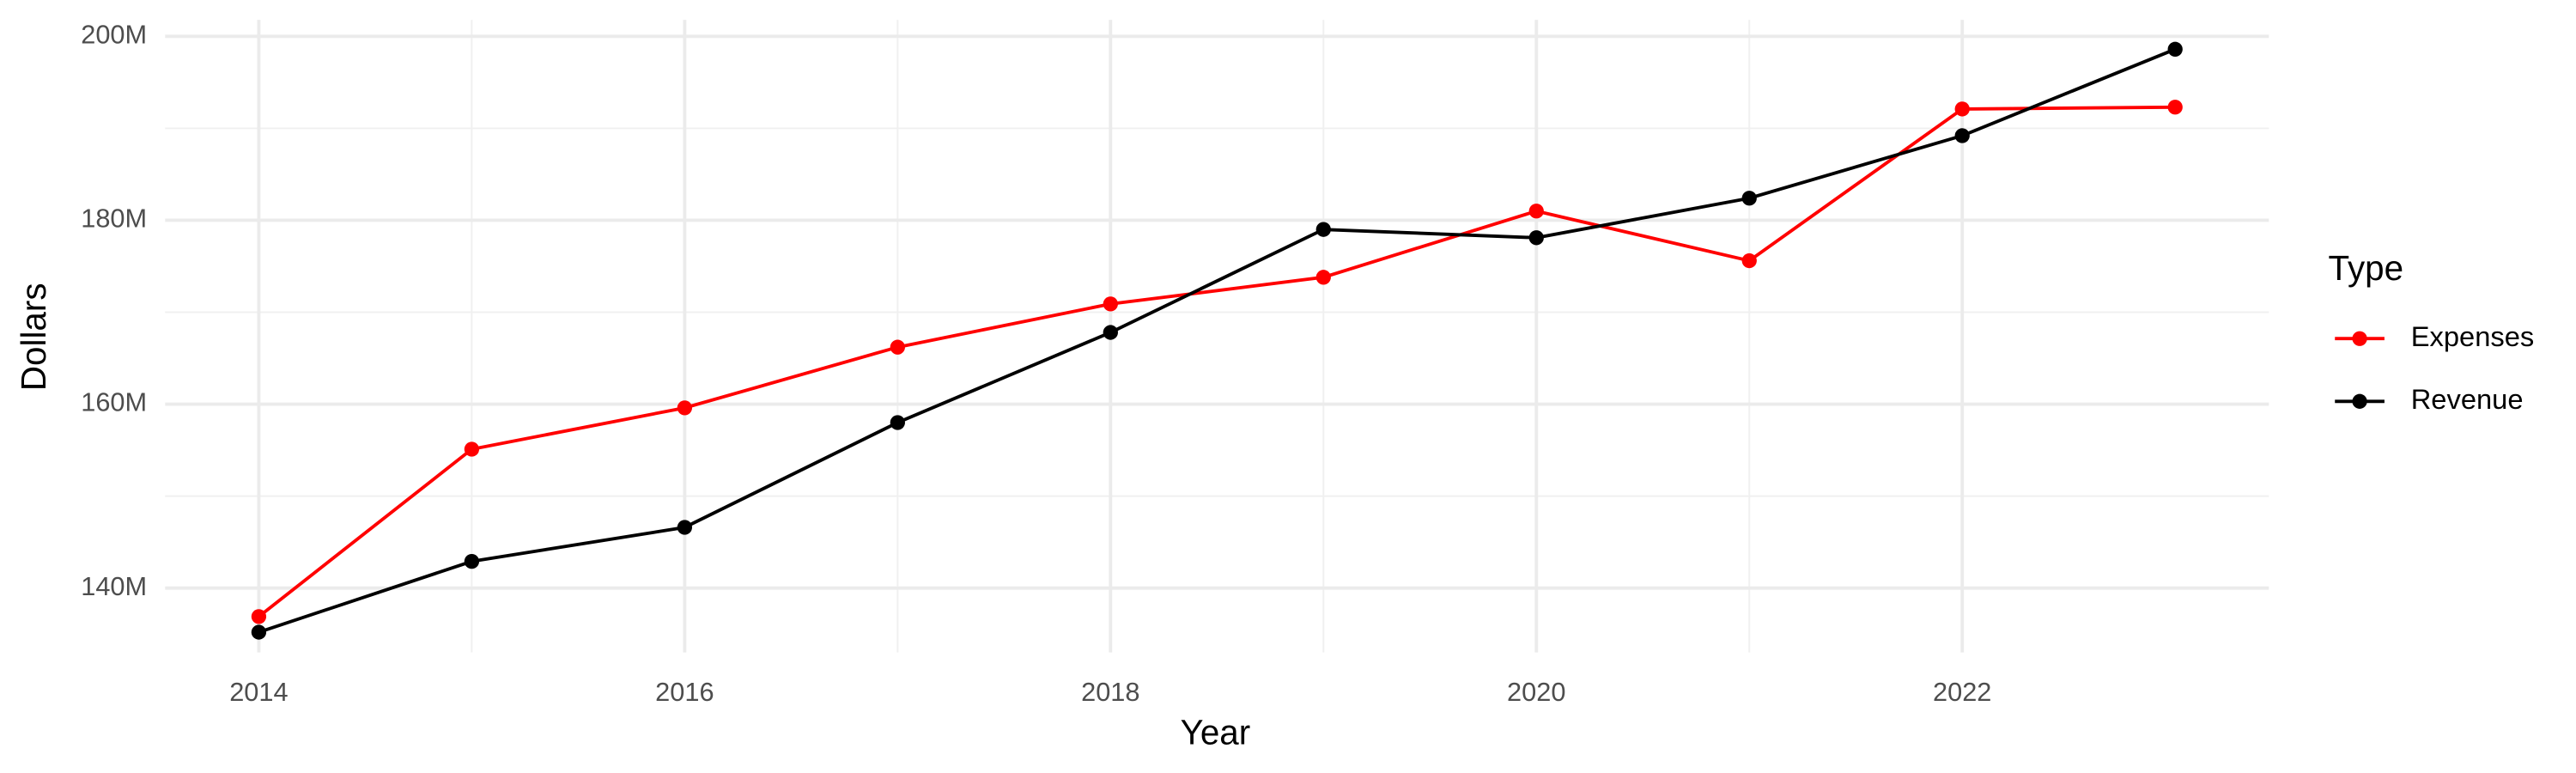 This screenshot has width=2576, height=773. I want to click on legend-label: Expenses, so click(2473, 336).